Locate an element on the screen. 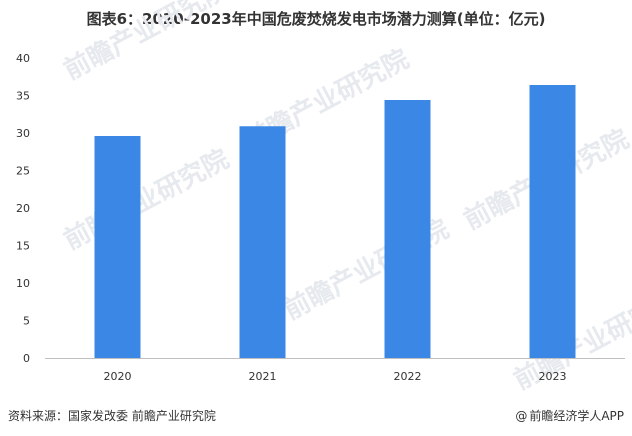  y-tick-label: 0 is located at coordinates (26, 358).